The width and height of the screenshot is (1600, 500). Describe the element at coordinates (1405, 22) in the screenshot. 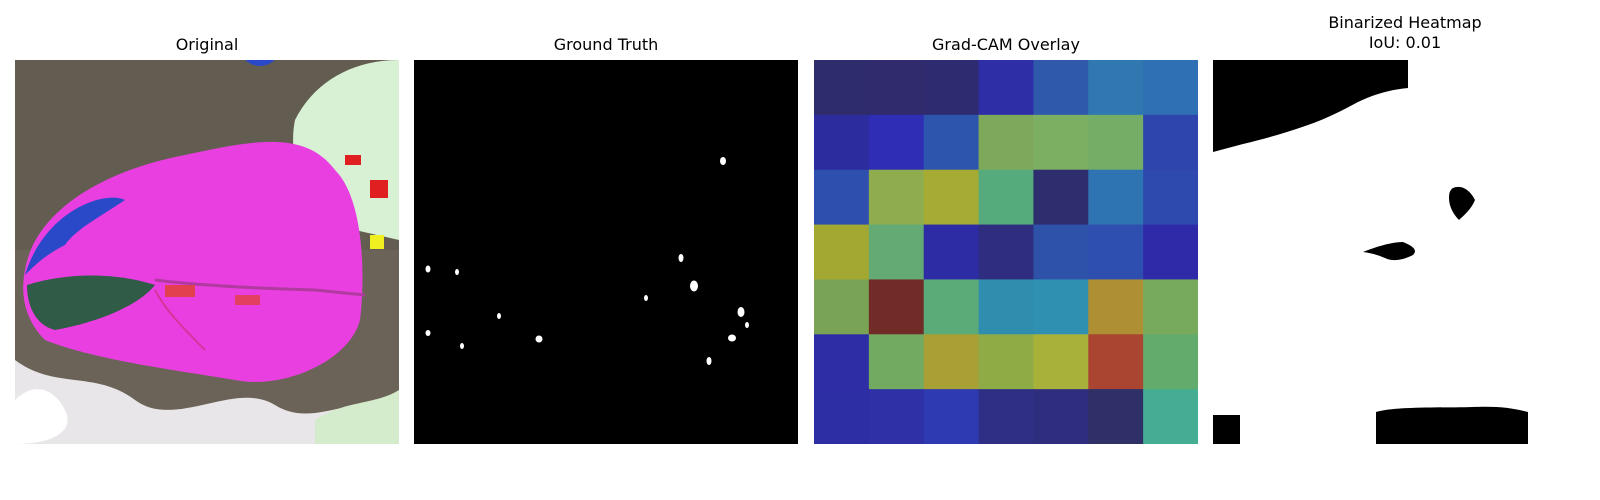

I see `binarized-title-line1: Binarized Heatmap` at that location.